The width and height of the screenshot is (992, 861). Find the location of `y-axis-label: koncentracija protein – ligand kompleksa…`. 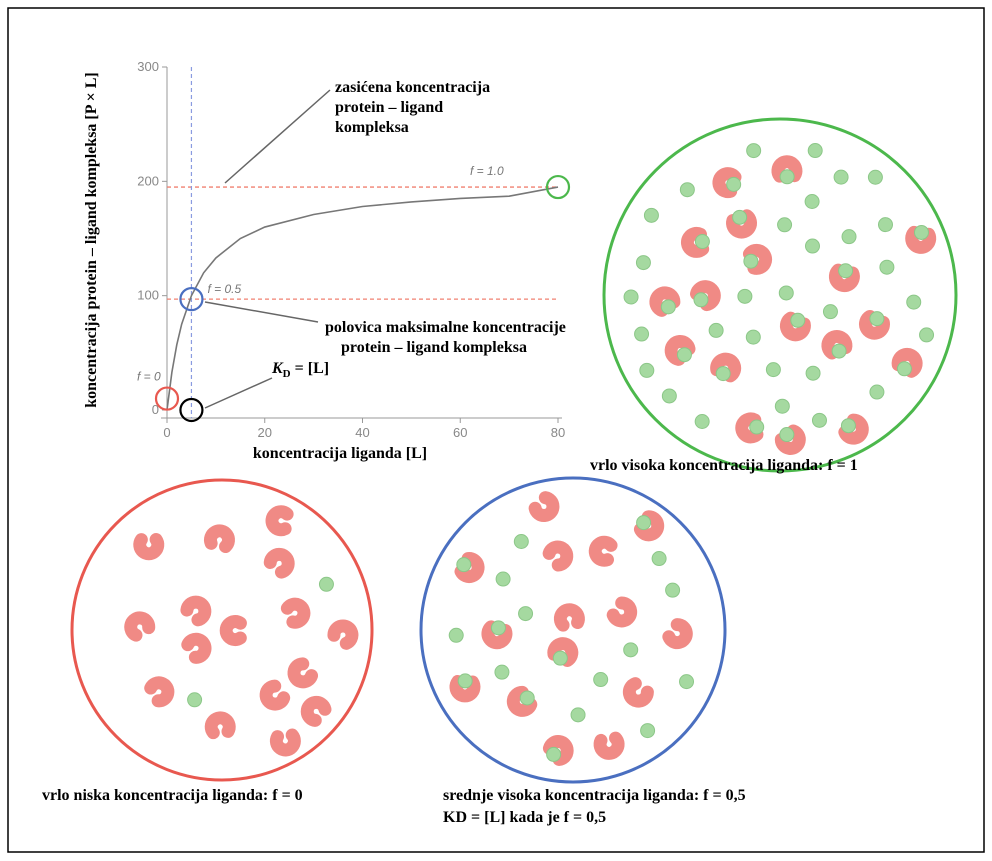

y-axis-label: koncentracija protein – ligand kompleksa… is located at coordinates (91, 240).